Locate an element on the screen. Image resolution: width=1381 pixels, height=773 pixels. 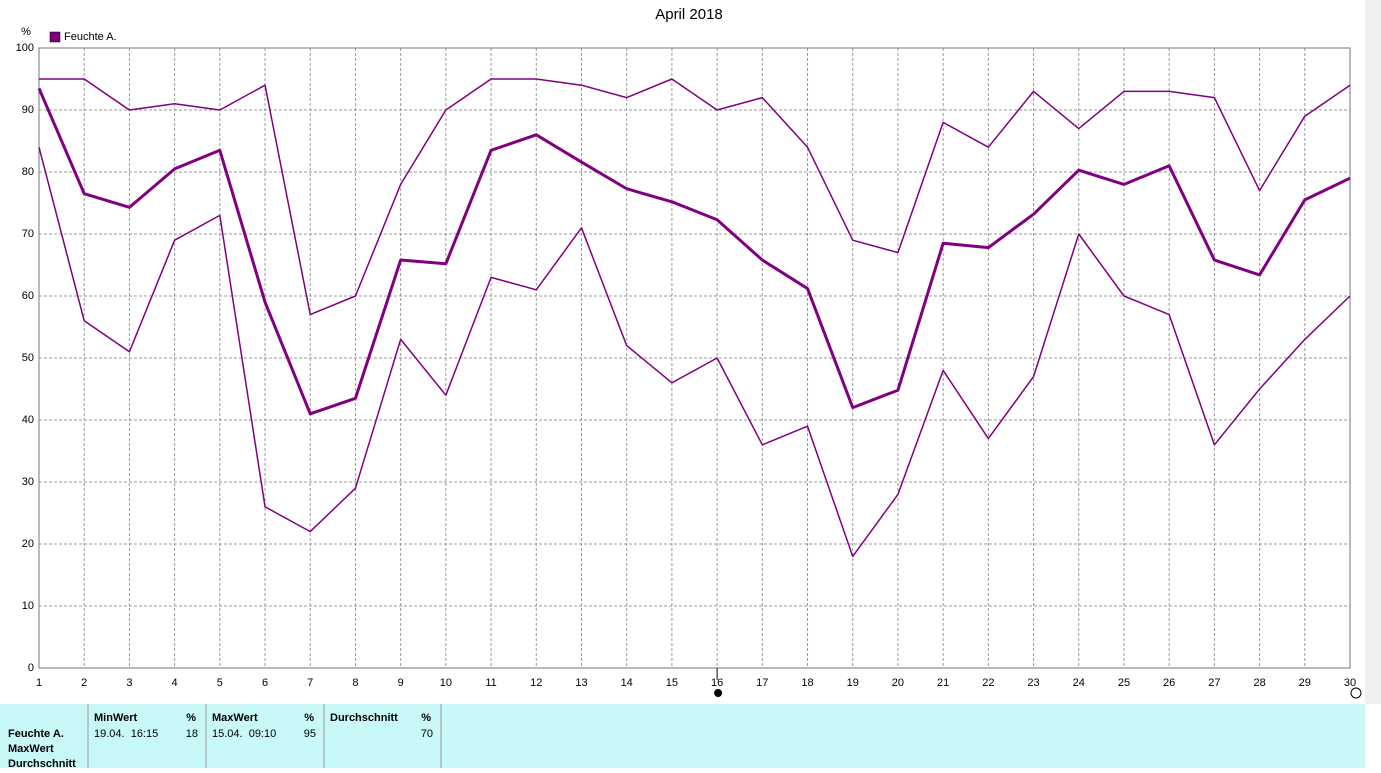
y-tick-label: 60 is located at coordinates (28, 296).